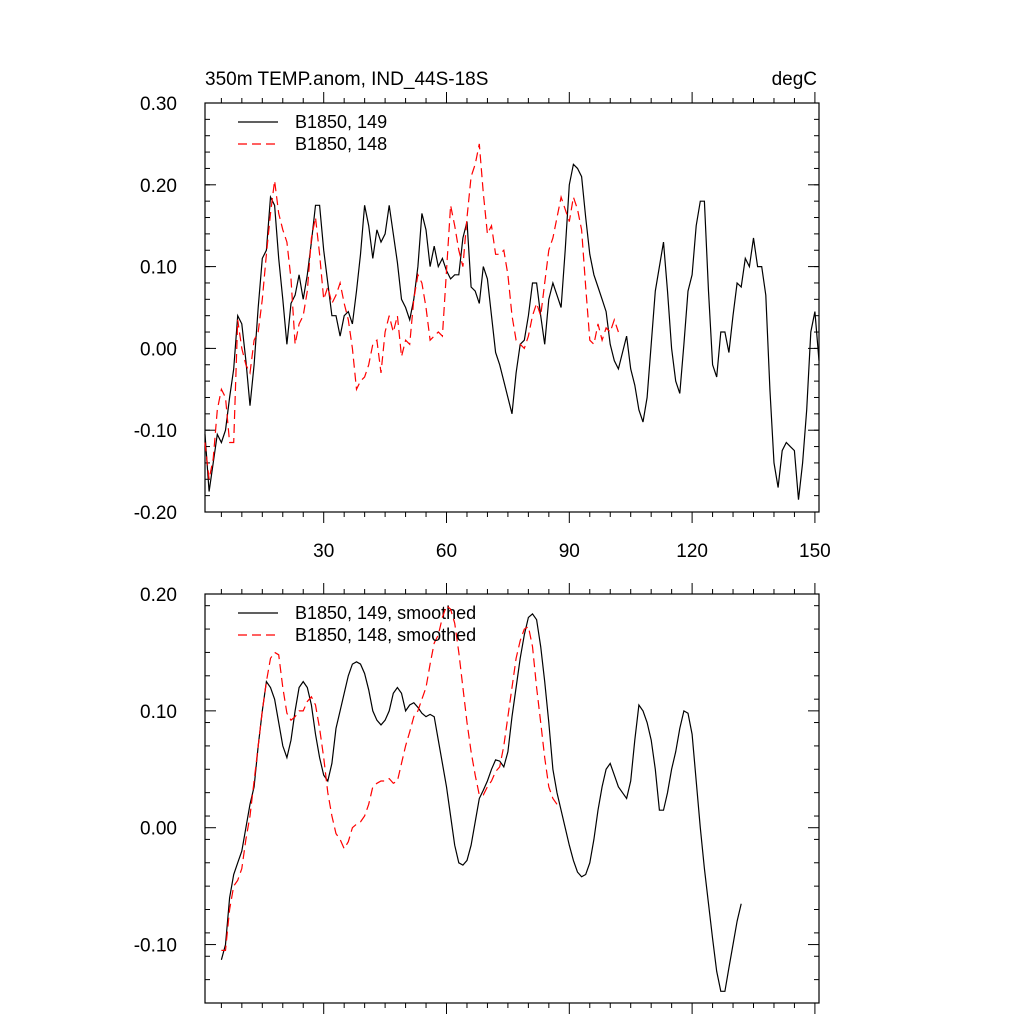 The width and height of the screenshot is (1024, 1024). Describe the element at coordinates (341, 122) in the screenshot. I see `legend-label: B1850, 149` at that location.